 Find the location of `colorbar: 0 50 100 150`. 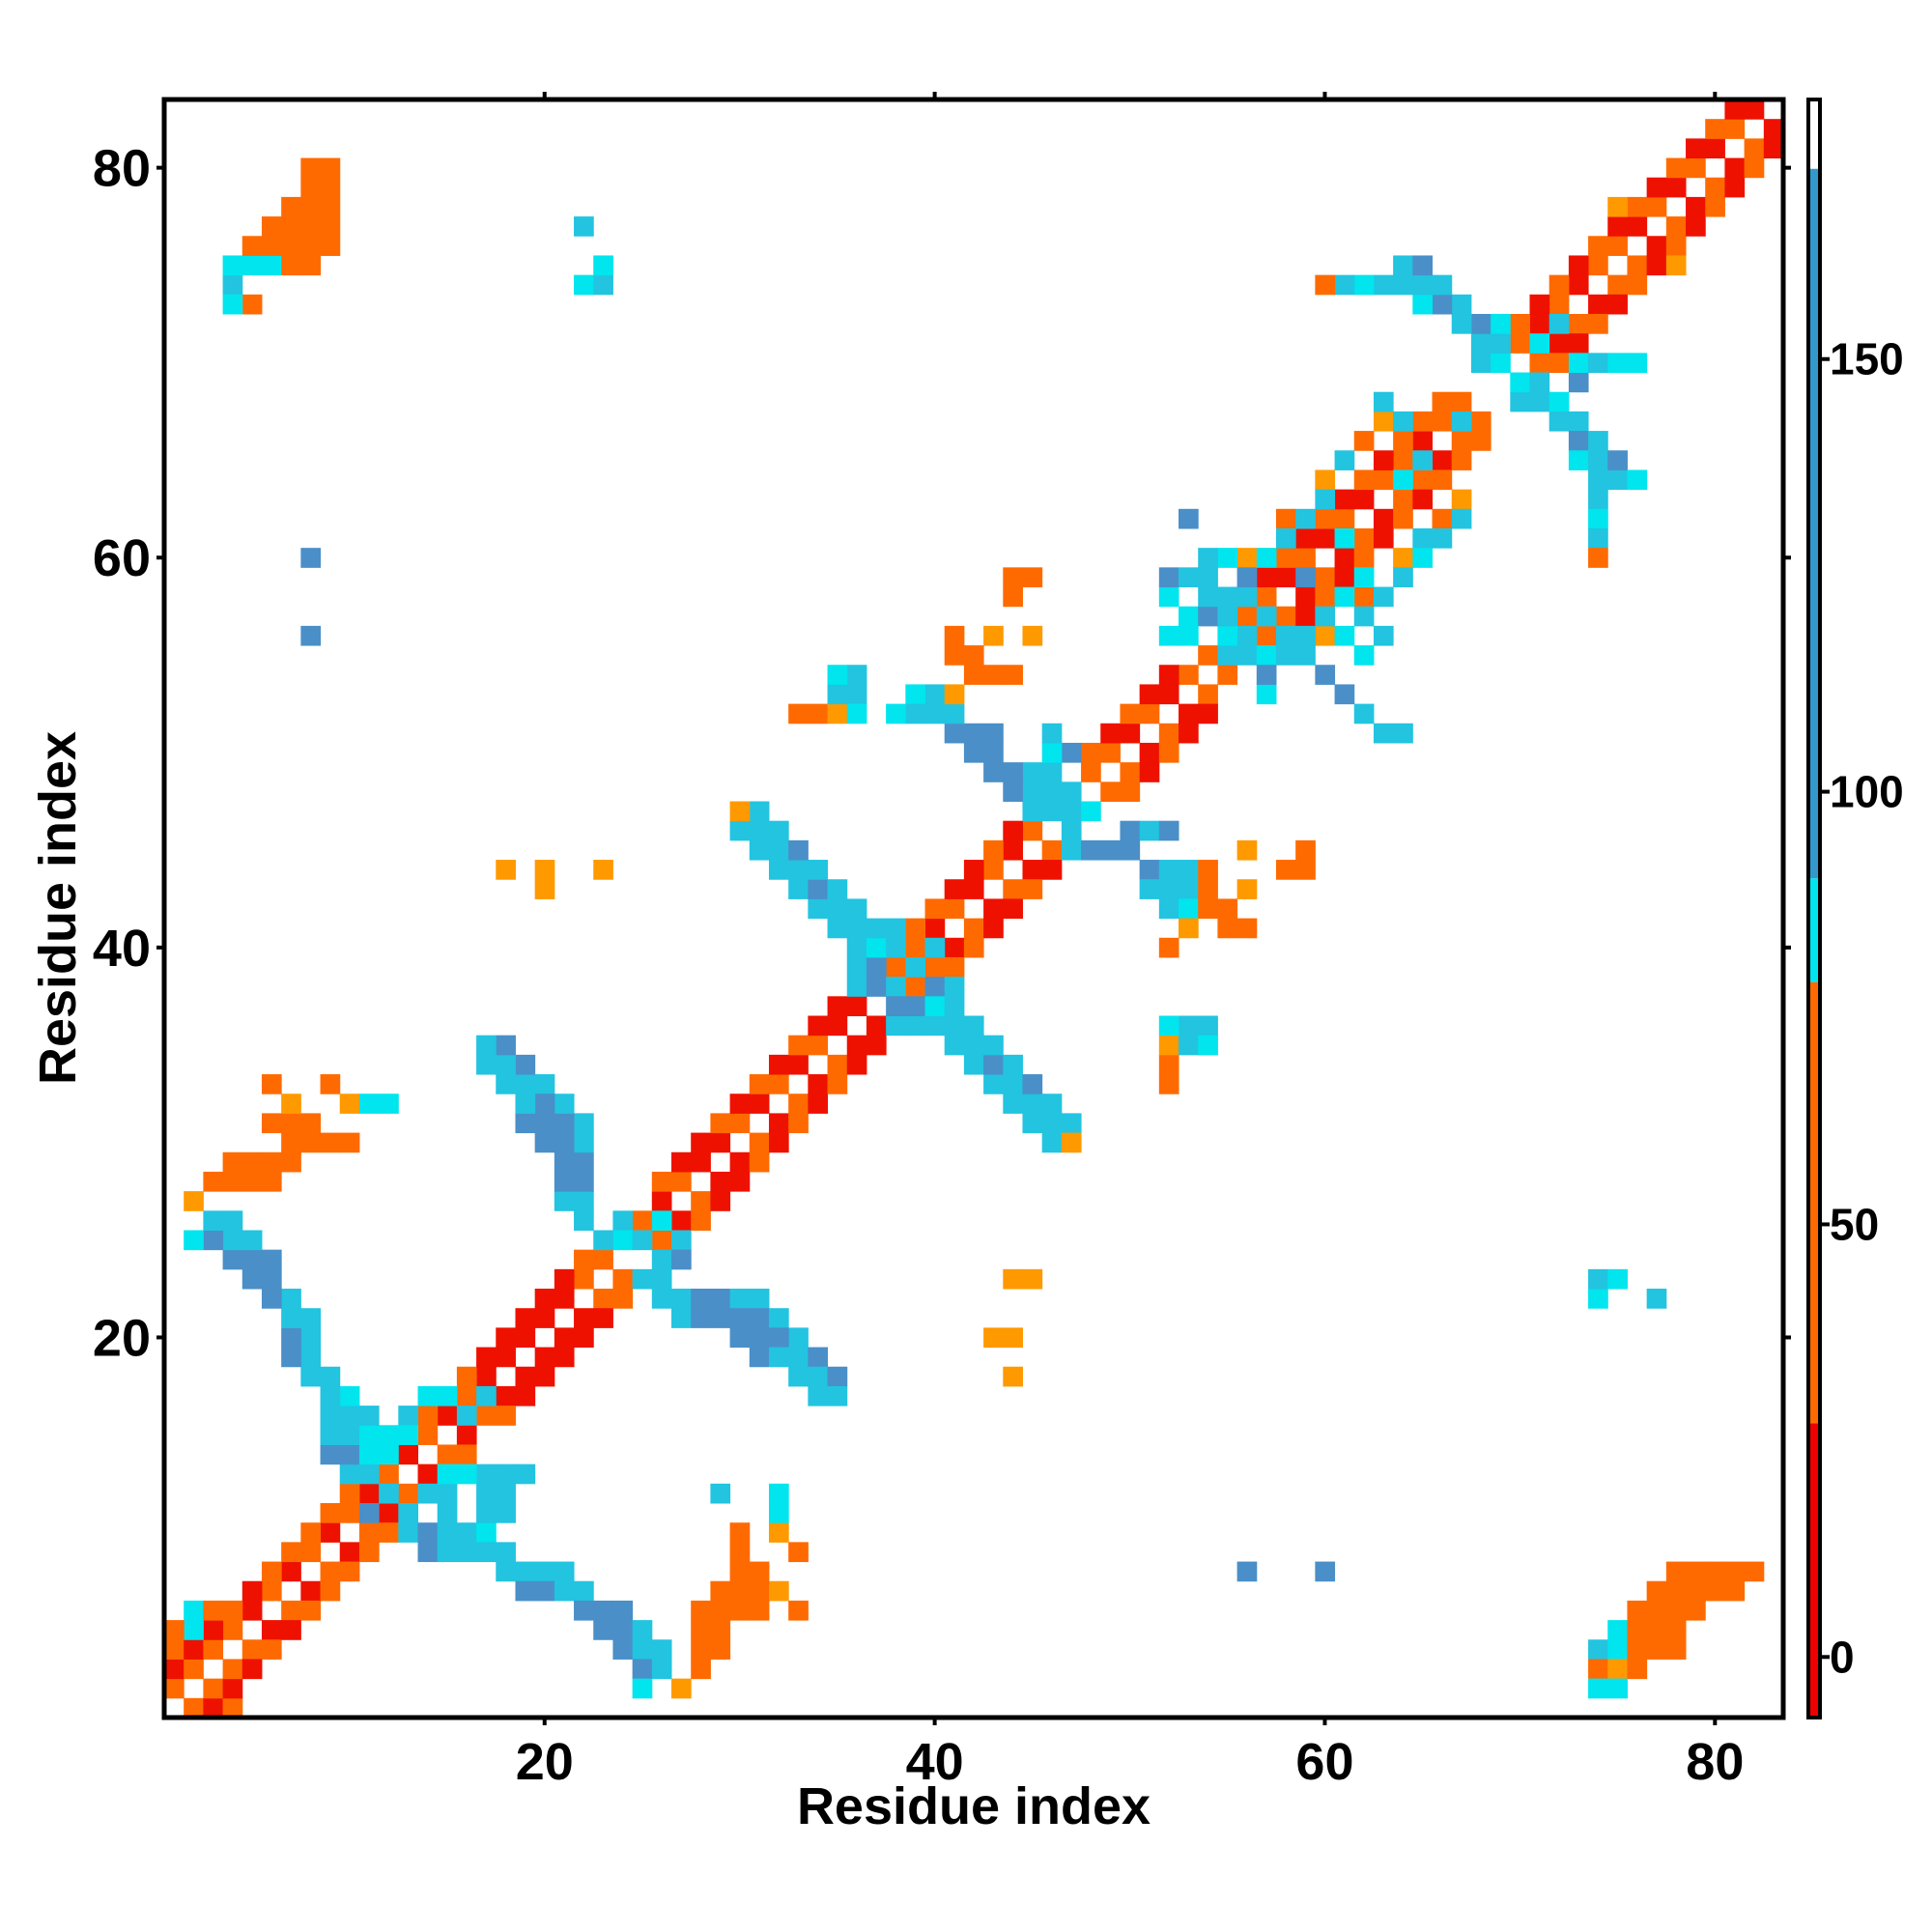

colorbar: 0 50 100 150 is located at coordinates (1855, 908).